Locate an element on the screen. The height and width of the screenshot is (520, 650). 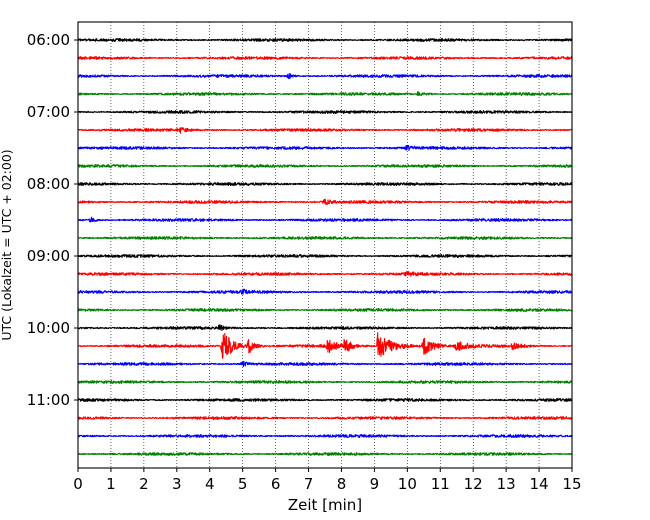
y-tick-label: 06:00 is located at coordinates (48, 40).